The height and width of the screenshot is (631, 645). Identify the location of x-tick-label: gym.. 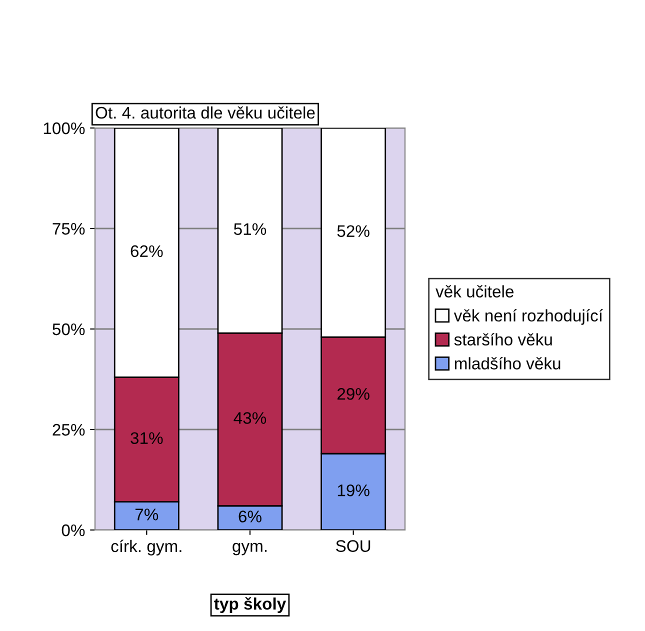
(249, 549).